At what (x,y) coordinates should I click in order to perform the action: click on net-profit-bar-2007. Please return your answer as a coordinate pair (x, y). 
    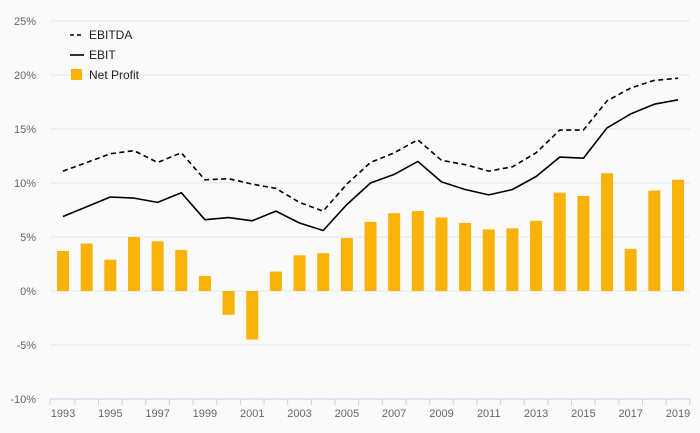
    Looking at the image, I should click on (394, 252).